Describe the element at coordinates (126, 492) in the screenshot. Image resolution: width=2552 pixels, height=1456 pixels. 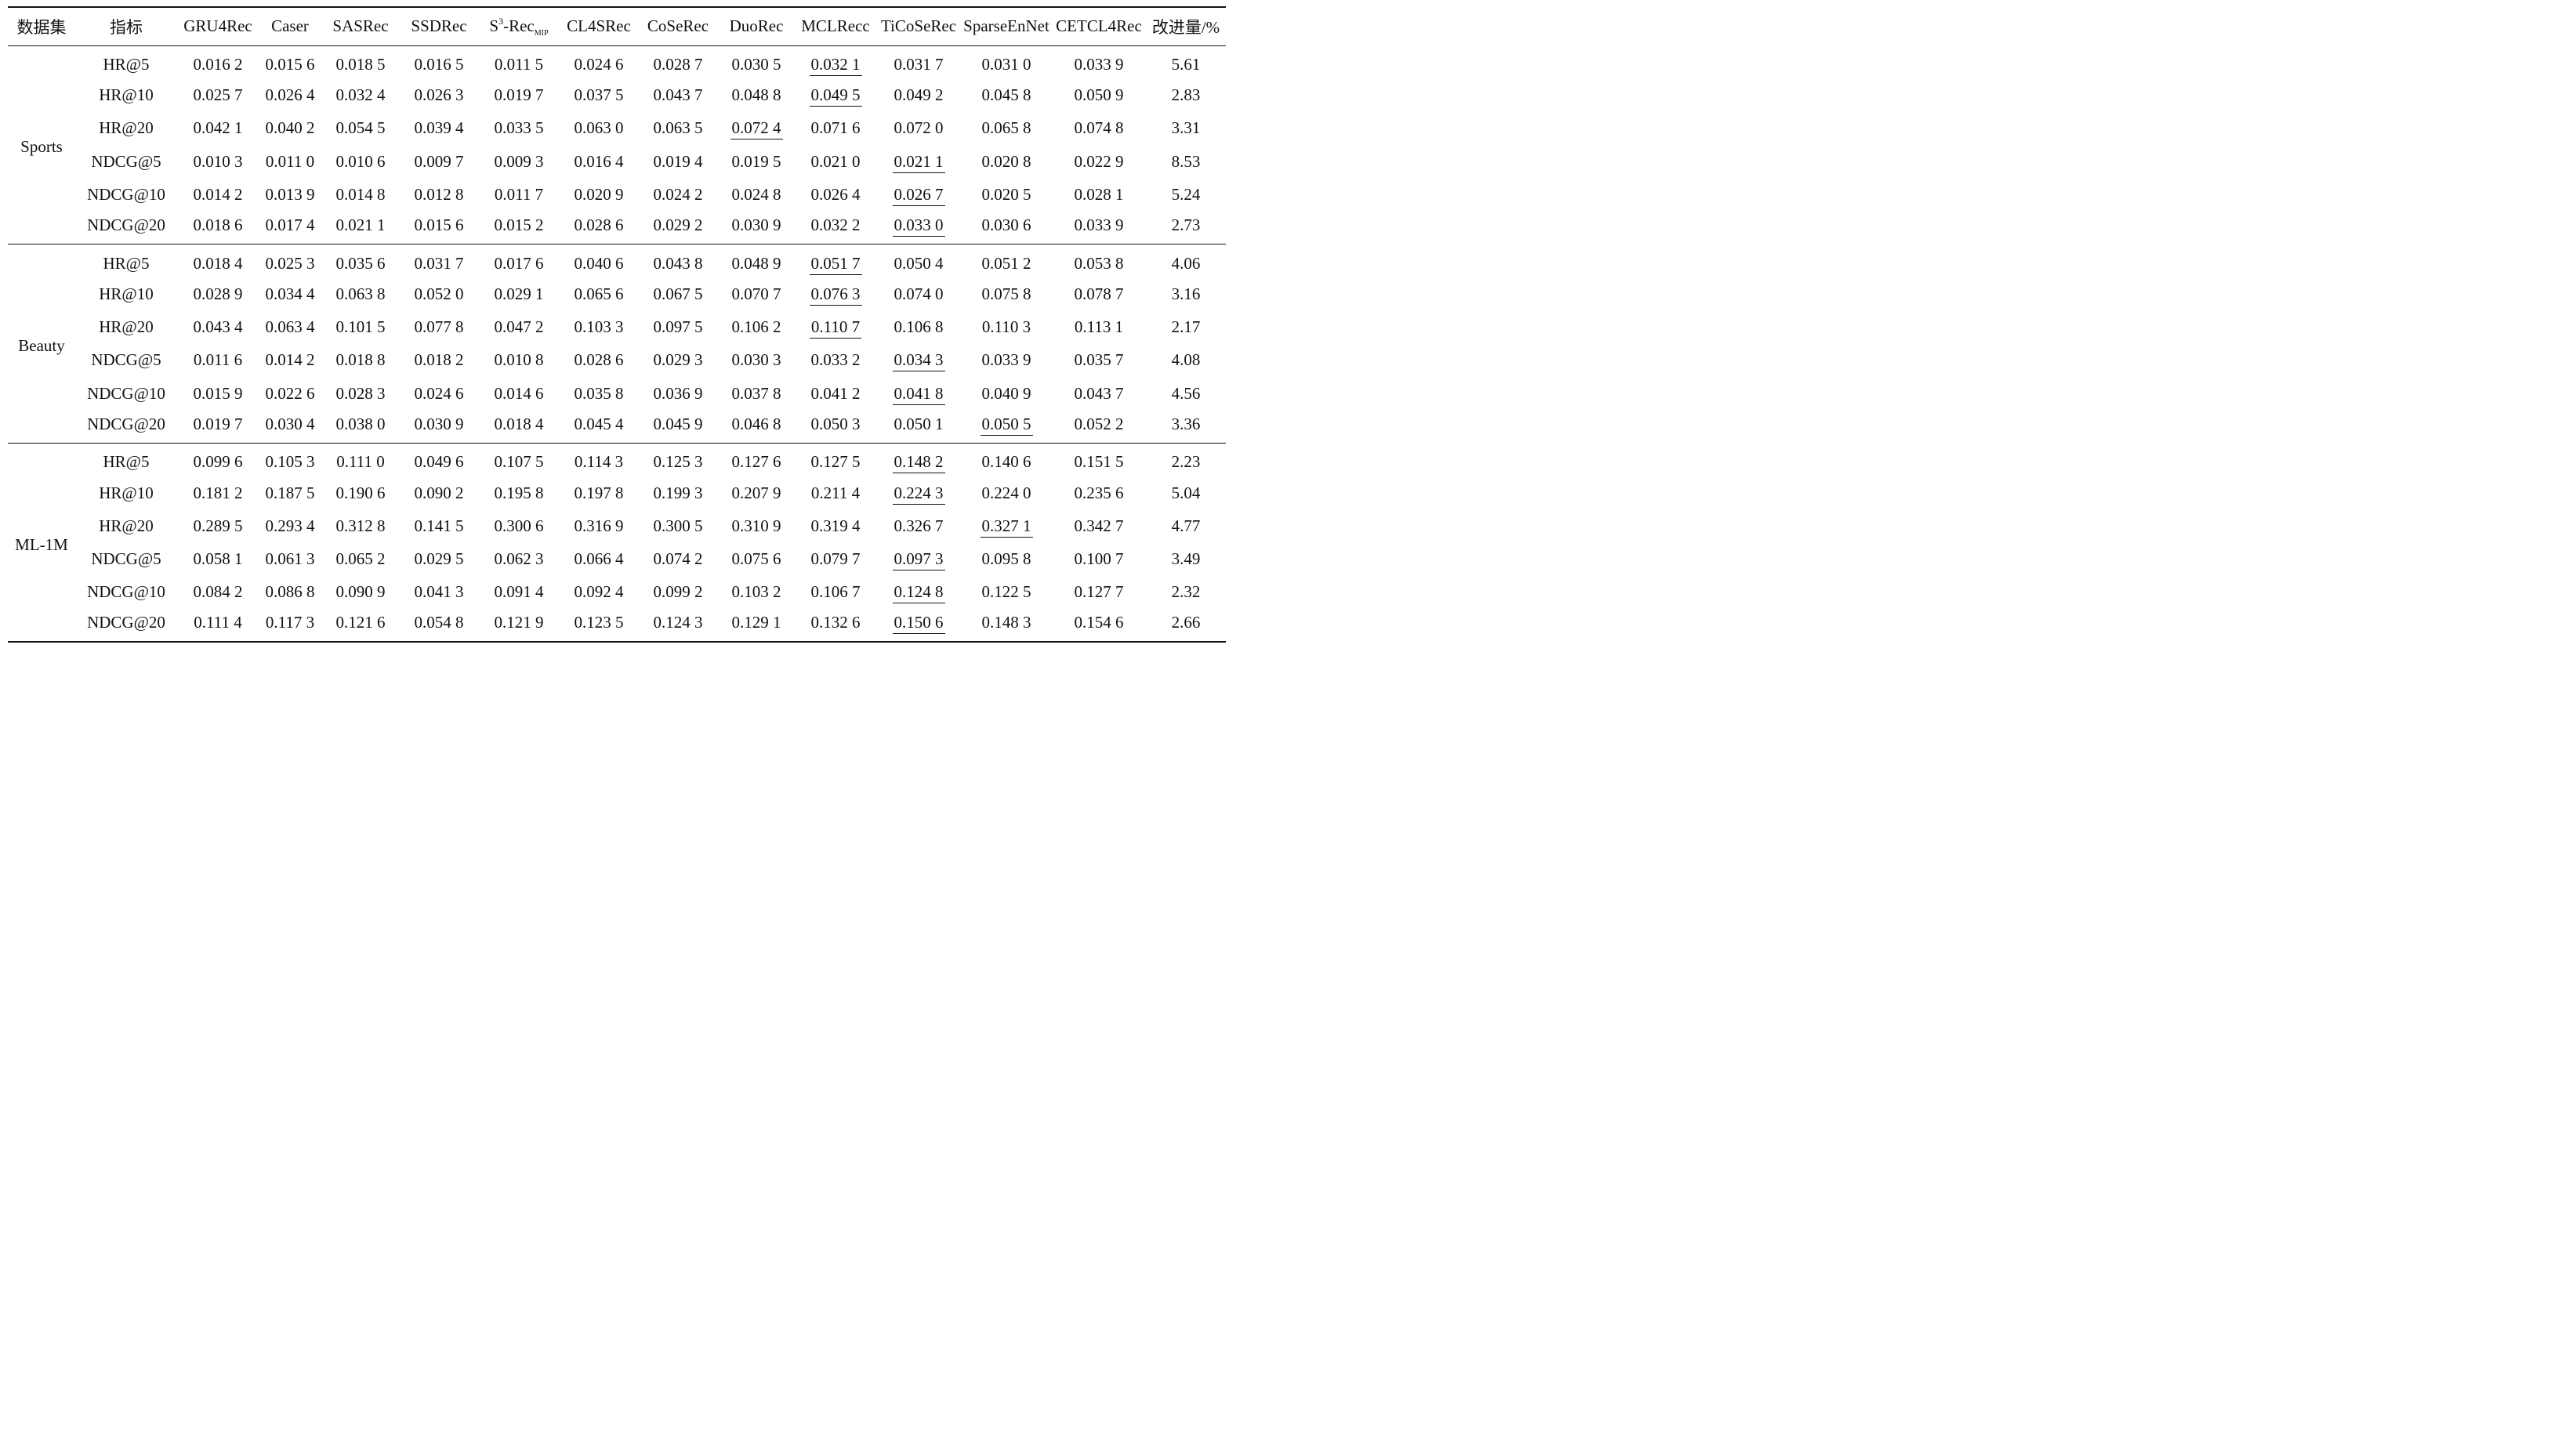
I see `metric-cell: HR@10` at that location.